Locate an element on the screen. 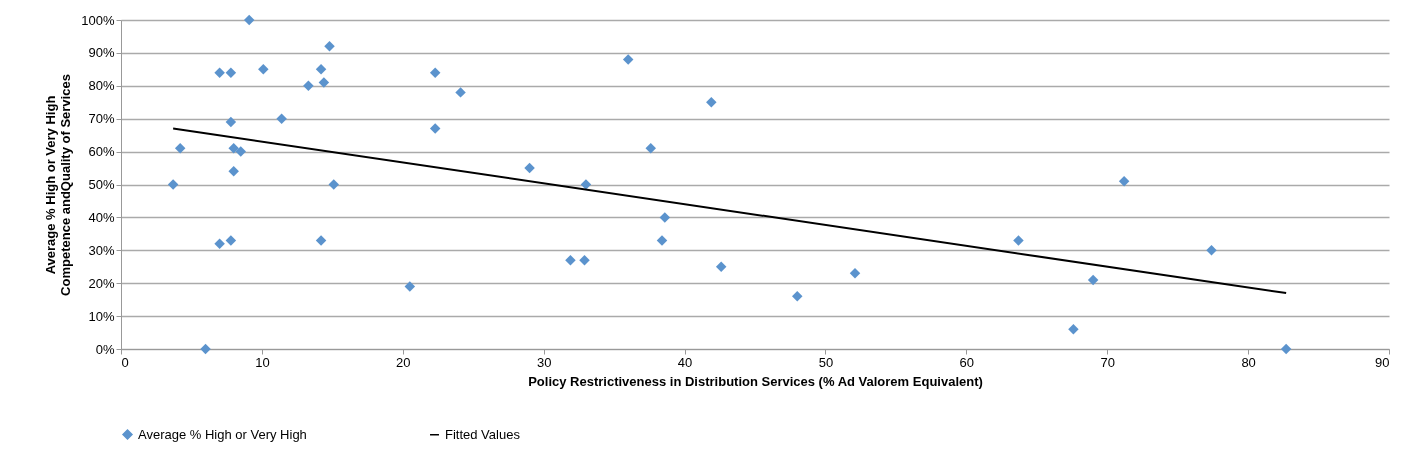  y-tick-label: 40% is located at coordinates (101, 217).